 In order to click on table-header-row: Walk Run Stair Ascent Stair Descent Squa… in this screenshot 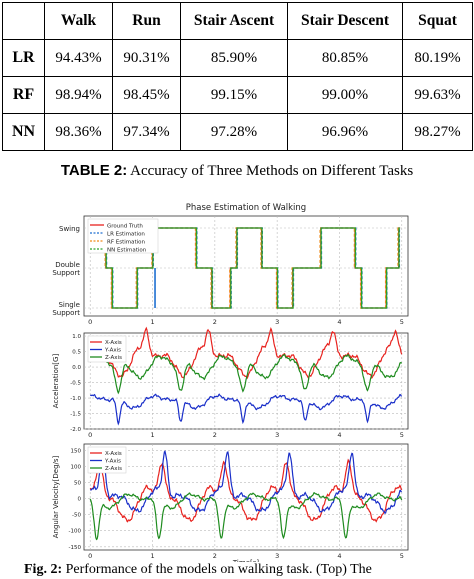, I will do `click(237, 21)`.